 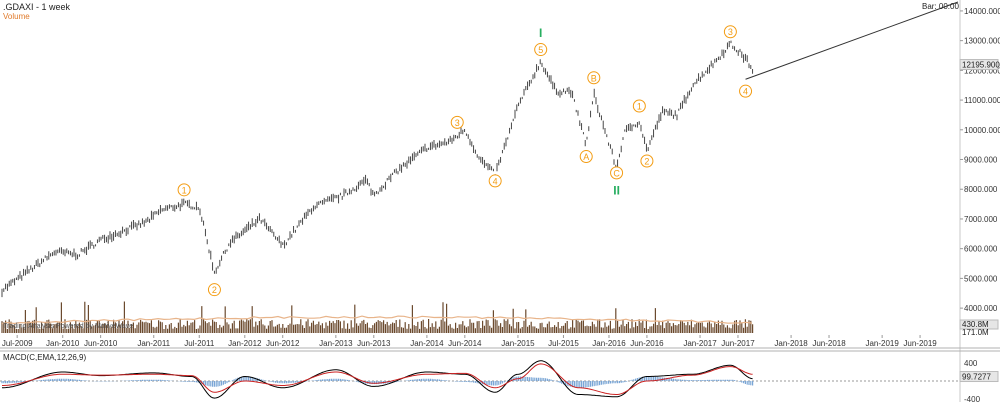 I want to click on time-tick-label: Jul-2011, so click(x=199, y=343).